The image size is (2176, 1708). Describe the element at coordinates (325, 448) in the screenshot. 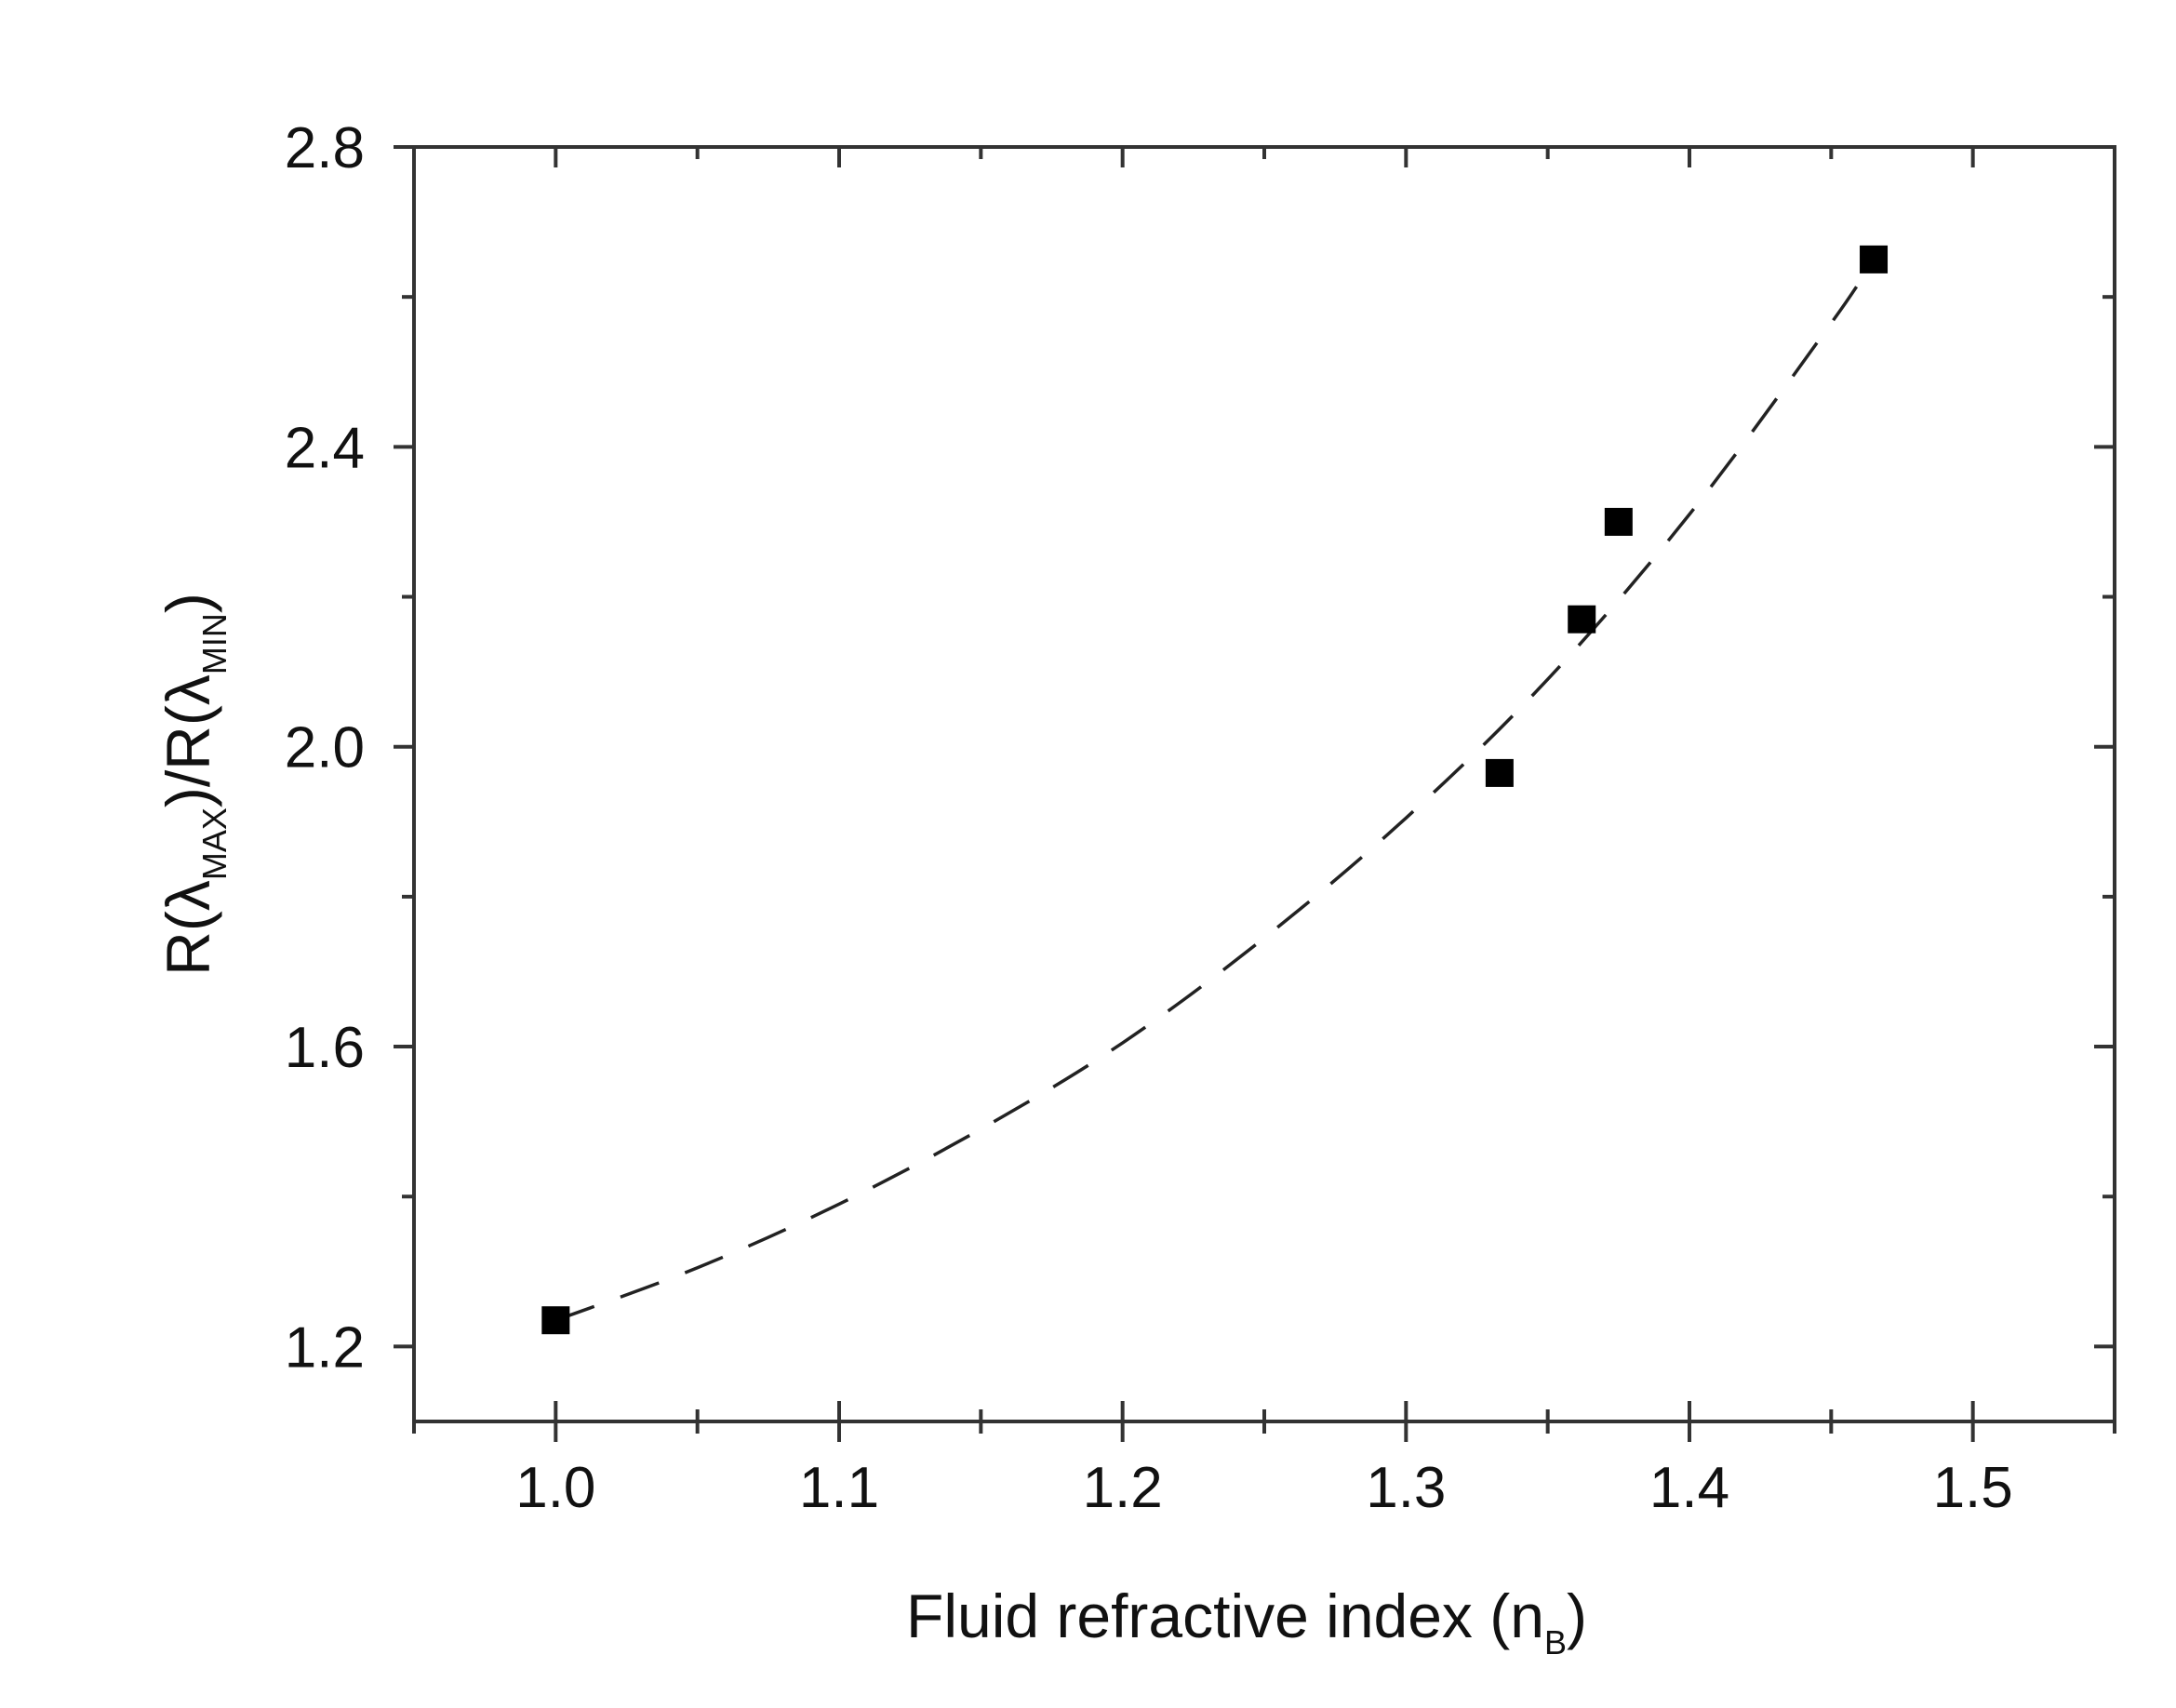

I see `y-tick-label: 2.4` at that location.